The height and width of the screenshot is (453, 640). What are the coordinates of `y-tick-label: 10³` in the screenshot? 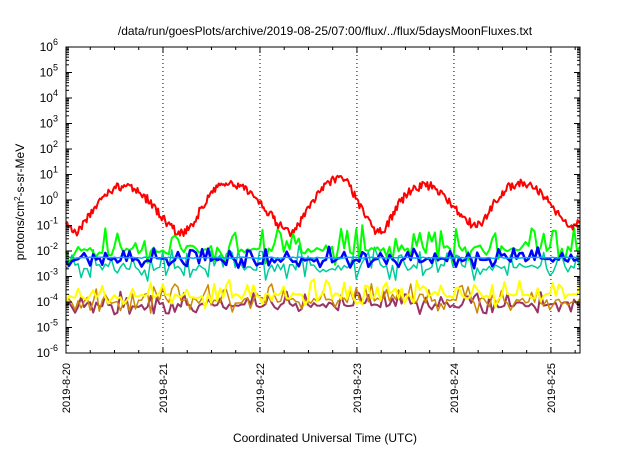 It's located at (49, 122).